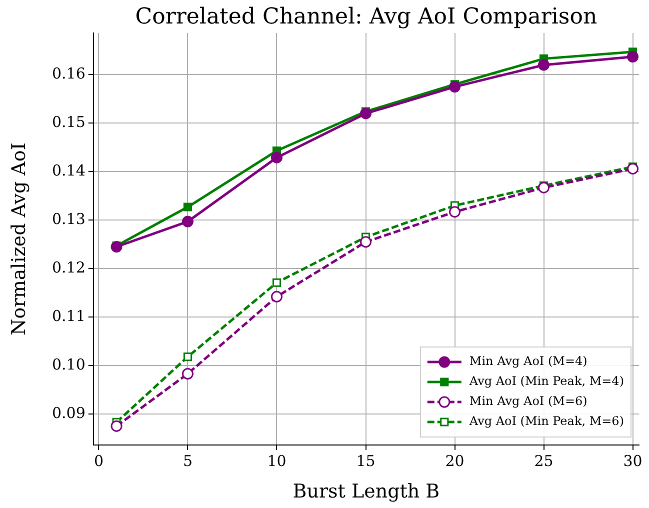 The image size is (649, 508). I want to click on chart-title: Correlated Channel: Avg AoI Comparison, so click(366, 17).